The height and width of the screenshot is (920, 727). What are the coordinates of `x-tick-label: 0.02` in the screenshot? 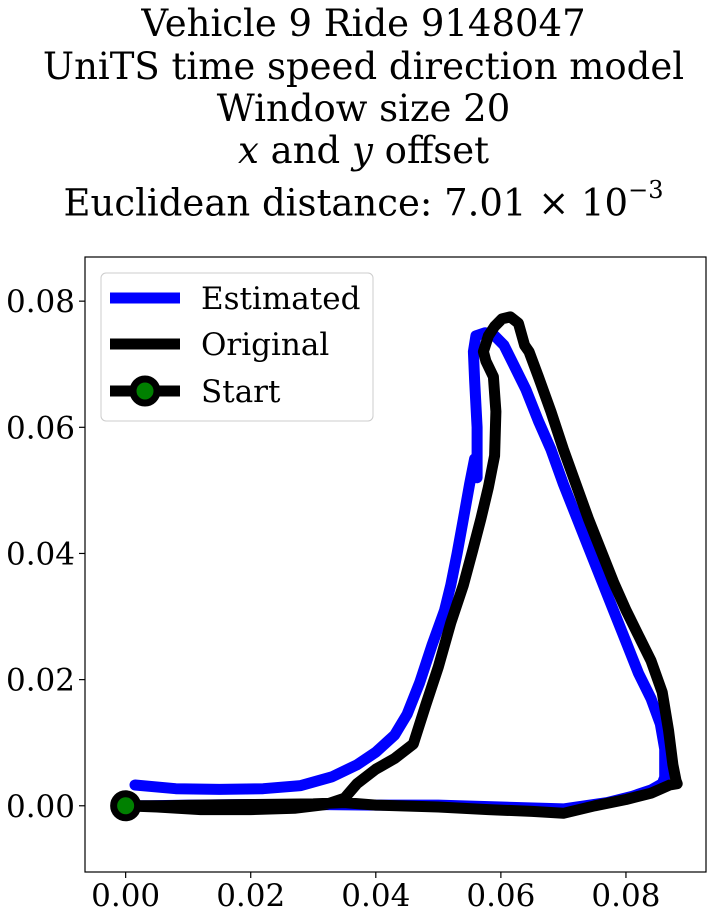 It's located at (250, 896).